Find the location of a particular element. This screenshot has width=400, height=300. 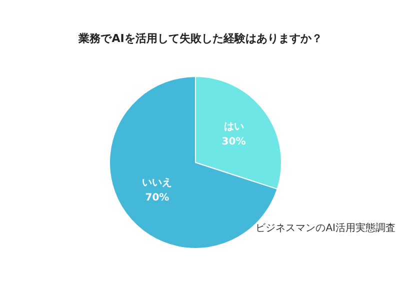

chart-title: 業務でAIを活用して失敗した経験はありますか？ is located at coordinates (200, 38).